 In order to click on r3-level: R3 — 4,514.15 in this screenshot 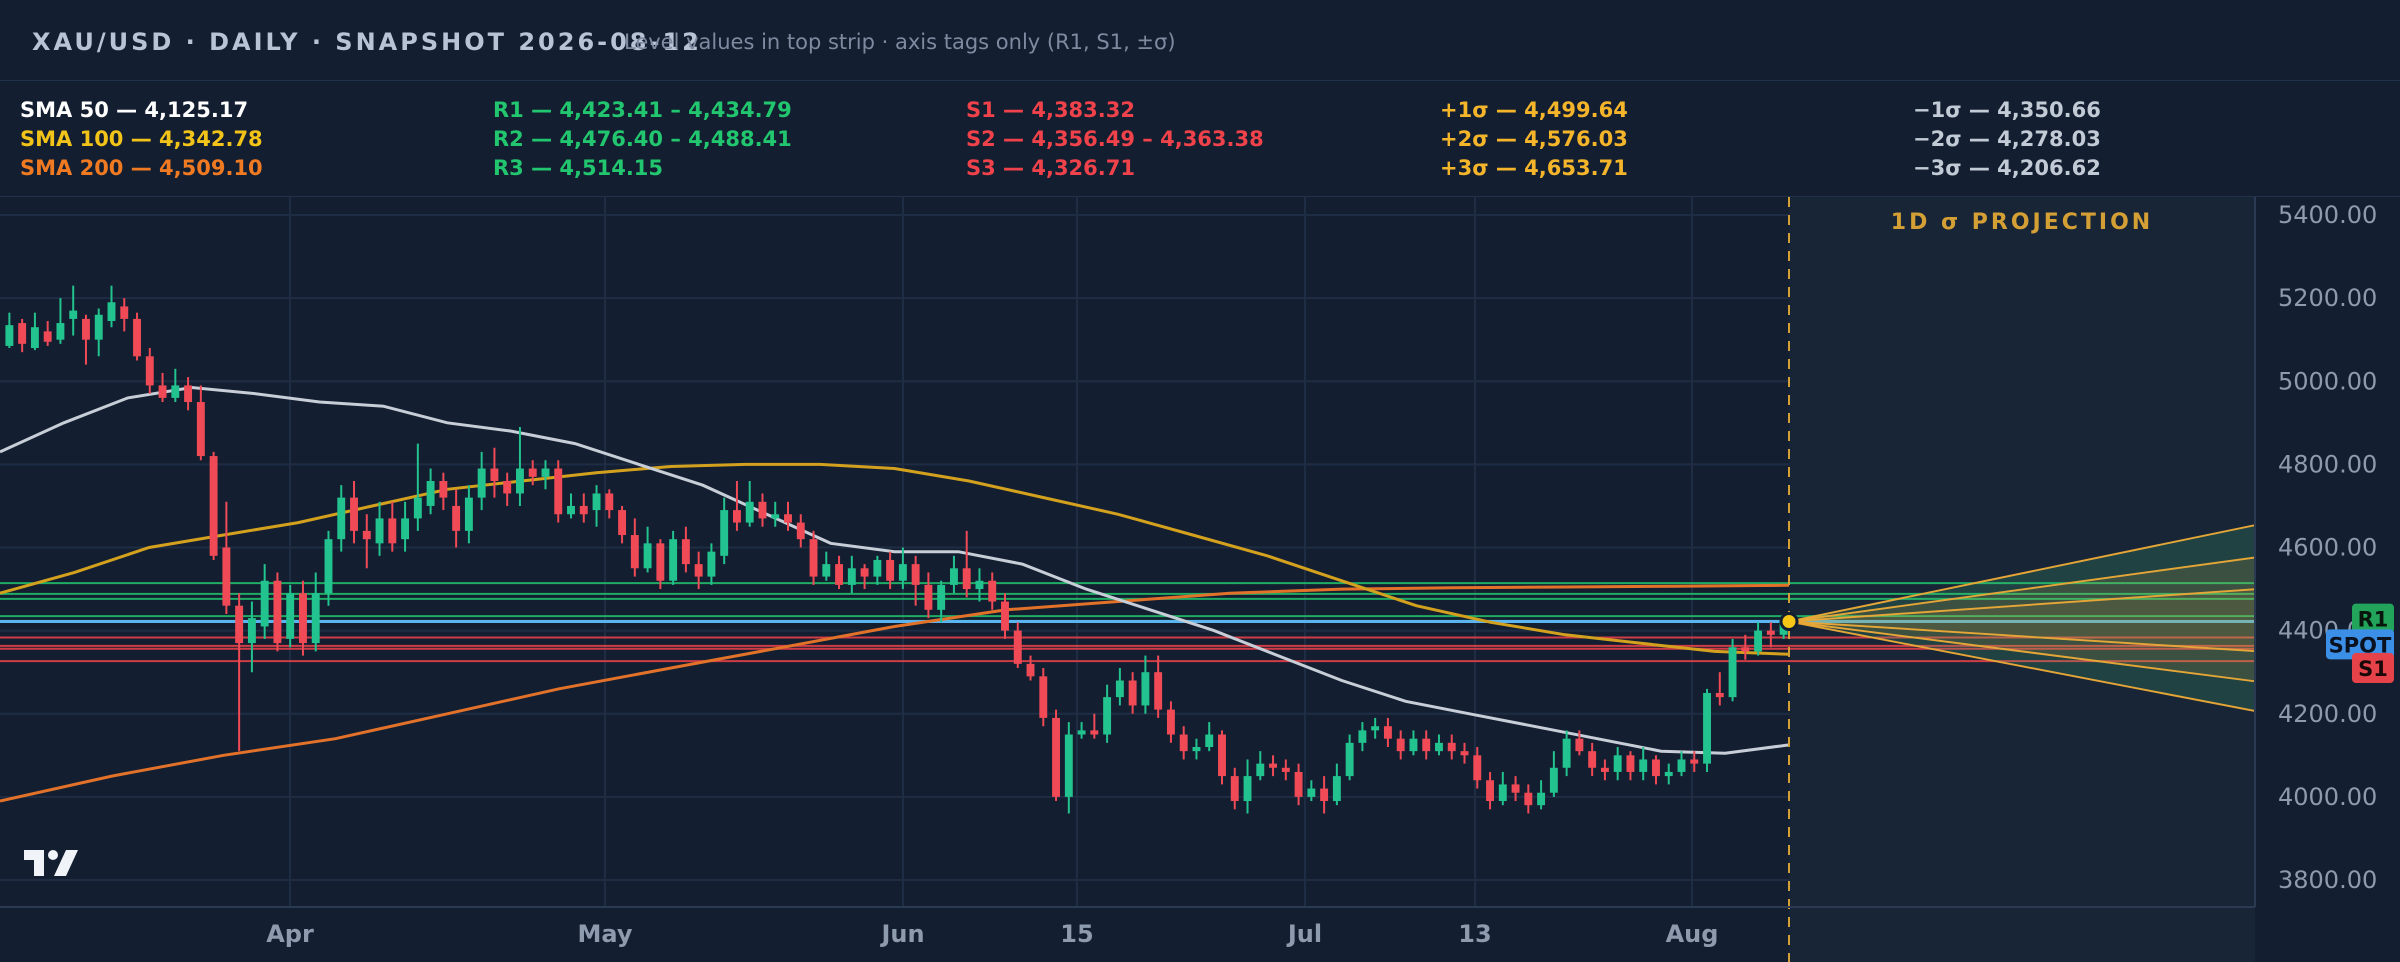, I will do `click(578, 168)`.